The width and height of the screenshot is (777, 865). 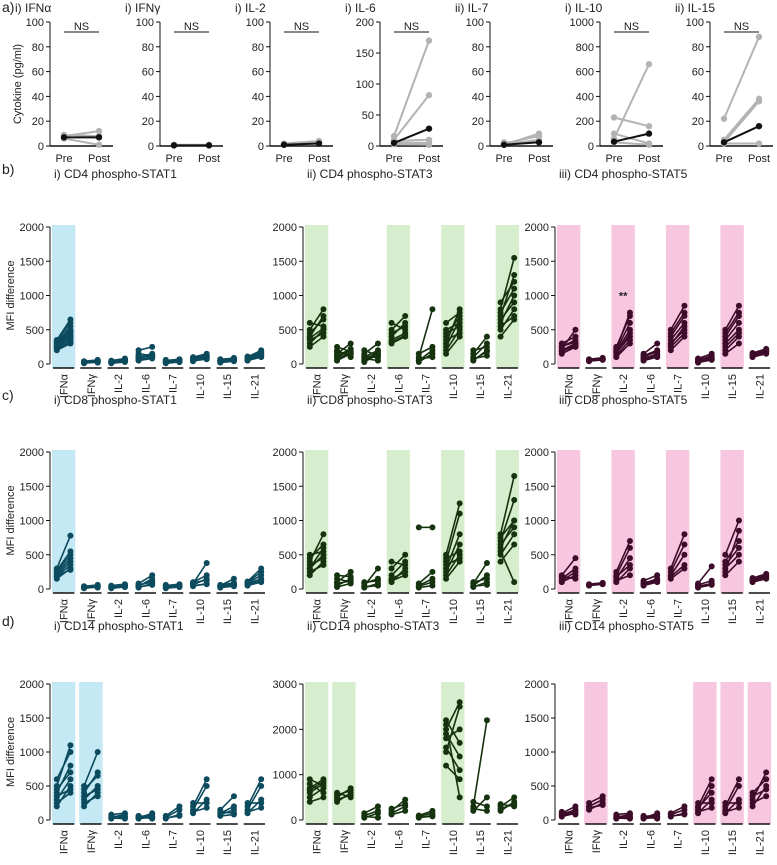 What do you see at coordinates (741, 27) in the screenshot?
I see `sig-label: NS` at bounding box center [741, 27].